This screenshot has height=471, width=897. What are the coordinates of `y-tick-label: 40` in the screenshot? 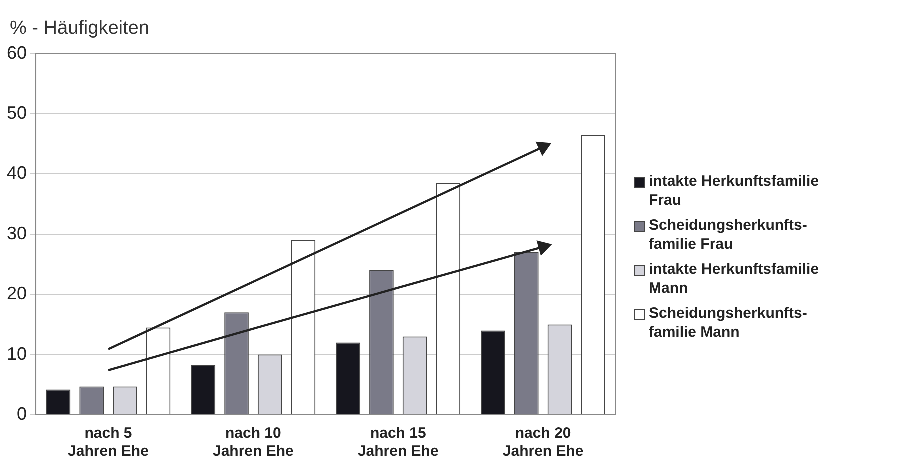 It's located at (17, 173).